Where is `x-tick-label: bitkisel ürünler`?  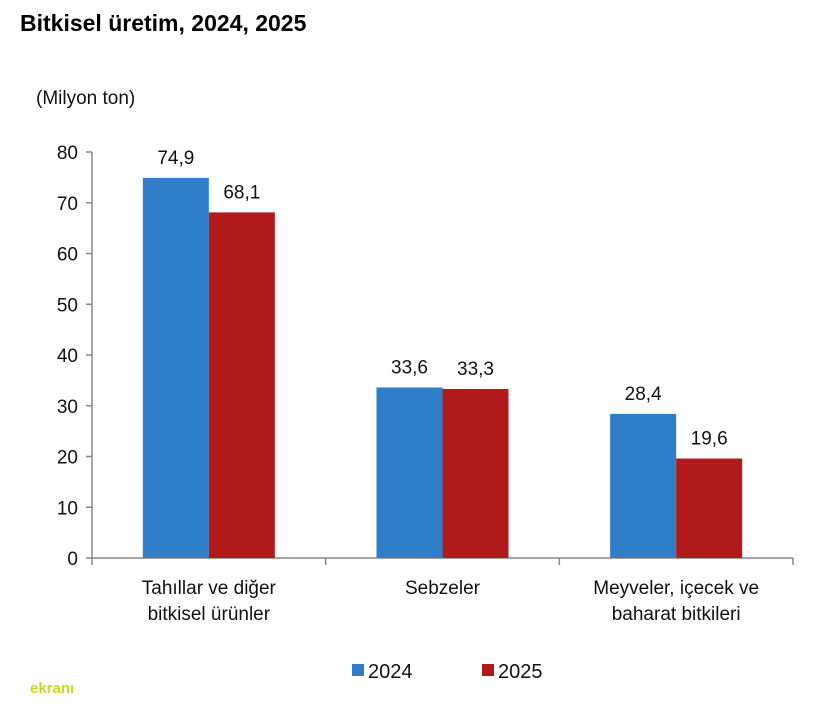 x-tick-label: bitkisel ürünler is located at coordinates (209, 614).